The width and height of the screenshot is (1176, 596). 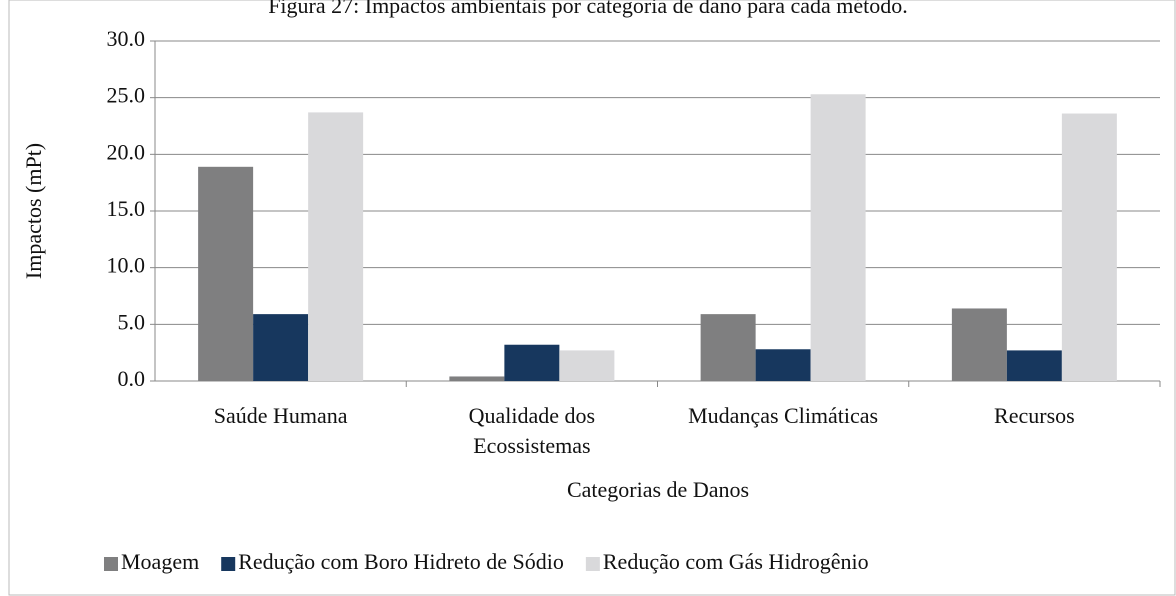 I want to click on y-axis-label: Impactos (mPt), so click(x=33, y=211).